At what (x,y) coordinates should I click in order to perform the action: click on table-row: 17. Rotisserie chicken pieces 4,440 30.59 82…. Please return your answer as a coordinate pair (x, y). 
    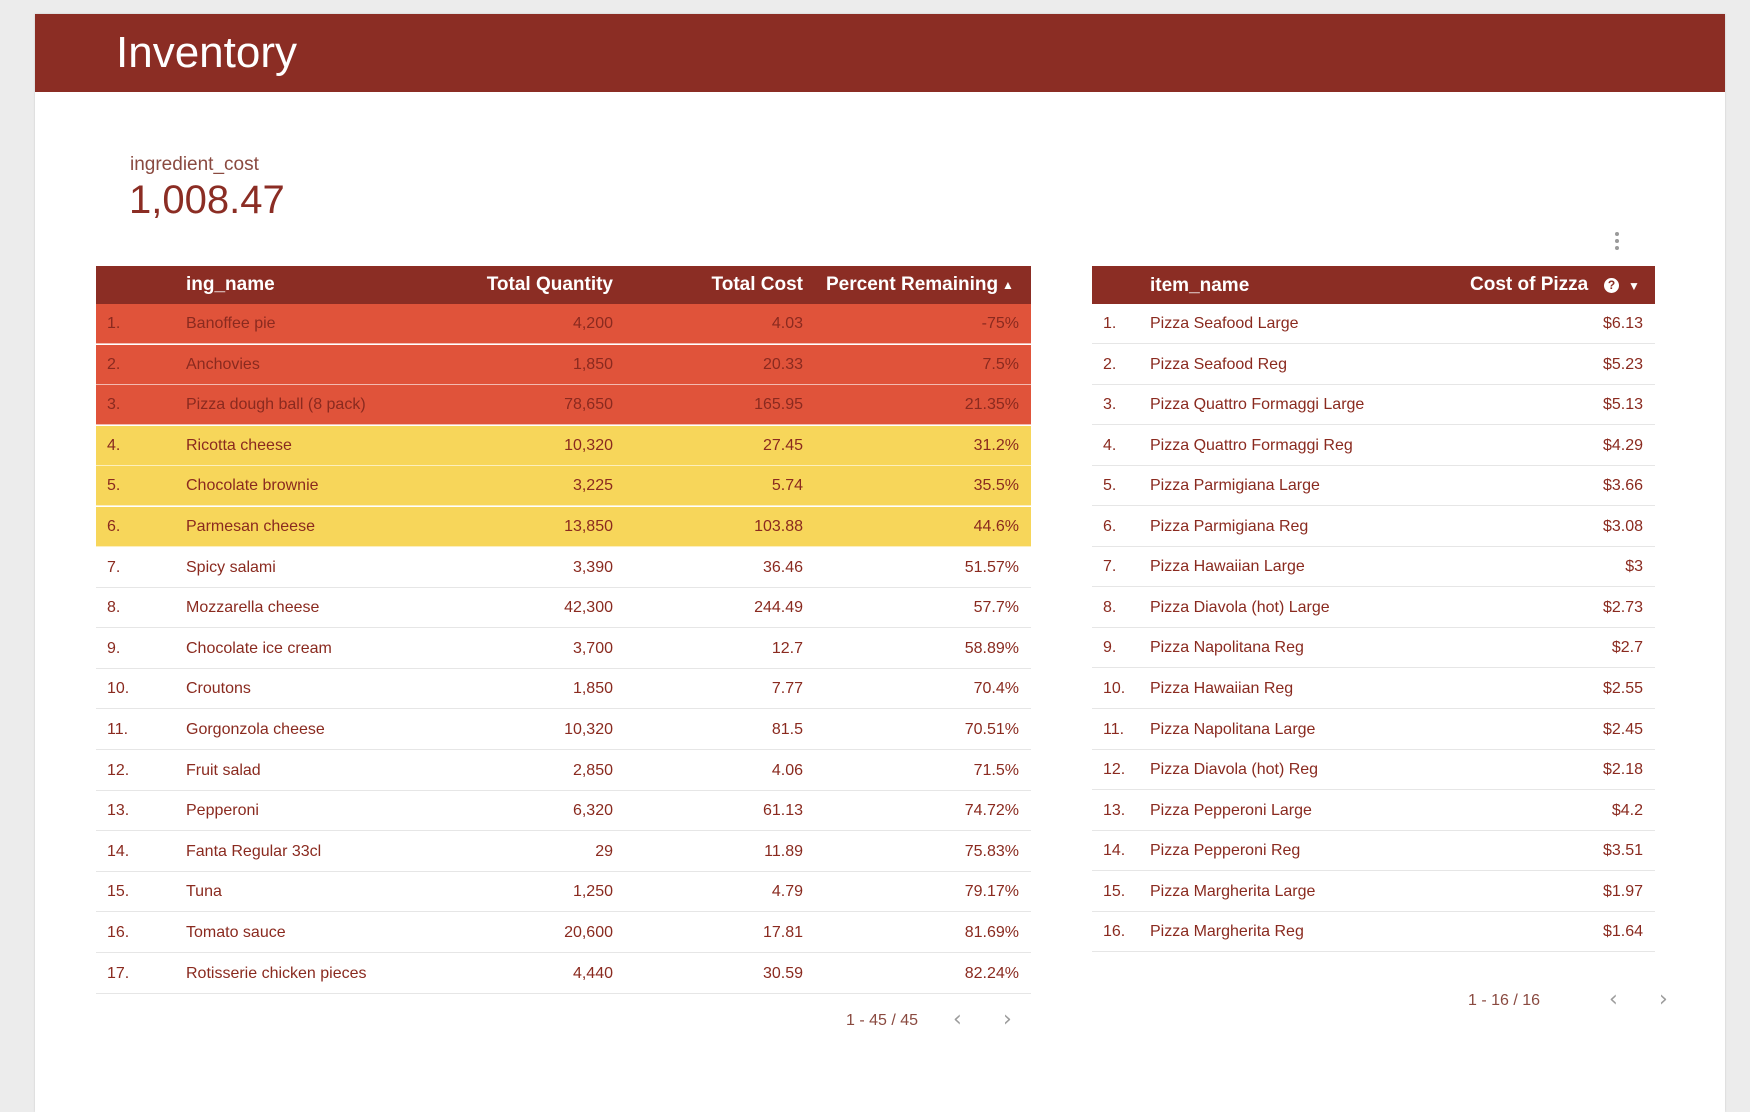
    Looking at the image, I should click on (563, 973).